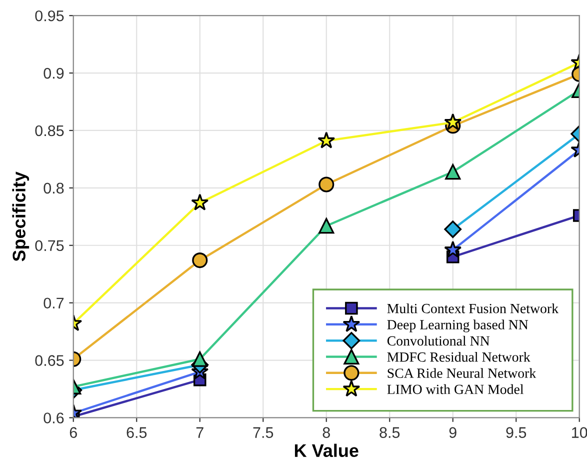 Image resolution: width=587 pixels, height=472 pixels. I want to click on y-tick-label: 0.8, so click(54, 188).